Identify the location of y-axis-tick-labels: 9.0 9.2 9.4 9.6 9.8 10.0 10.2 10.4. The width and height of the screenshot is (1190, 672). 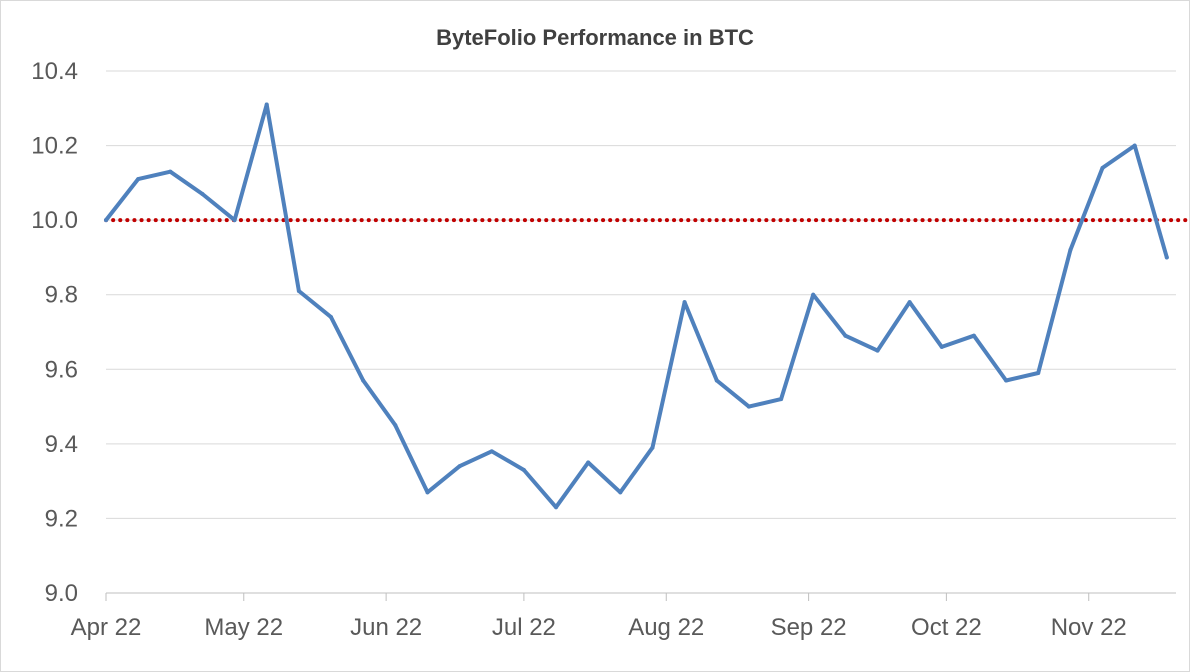
(54, 332).